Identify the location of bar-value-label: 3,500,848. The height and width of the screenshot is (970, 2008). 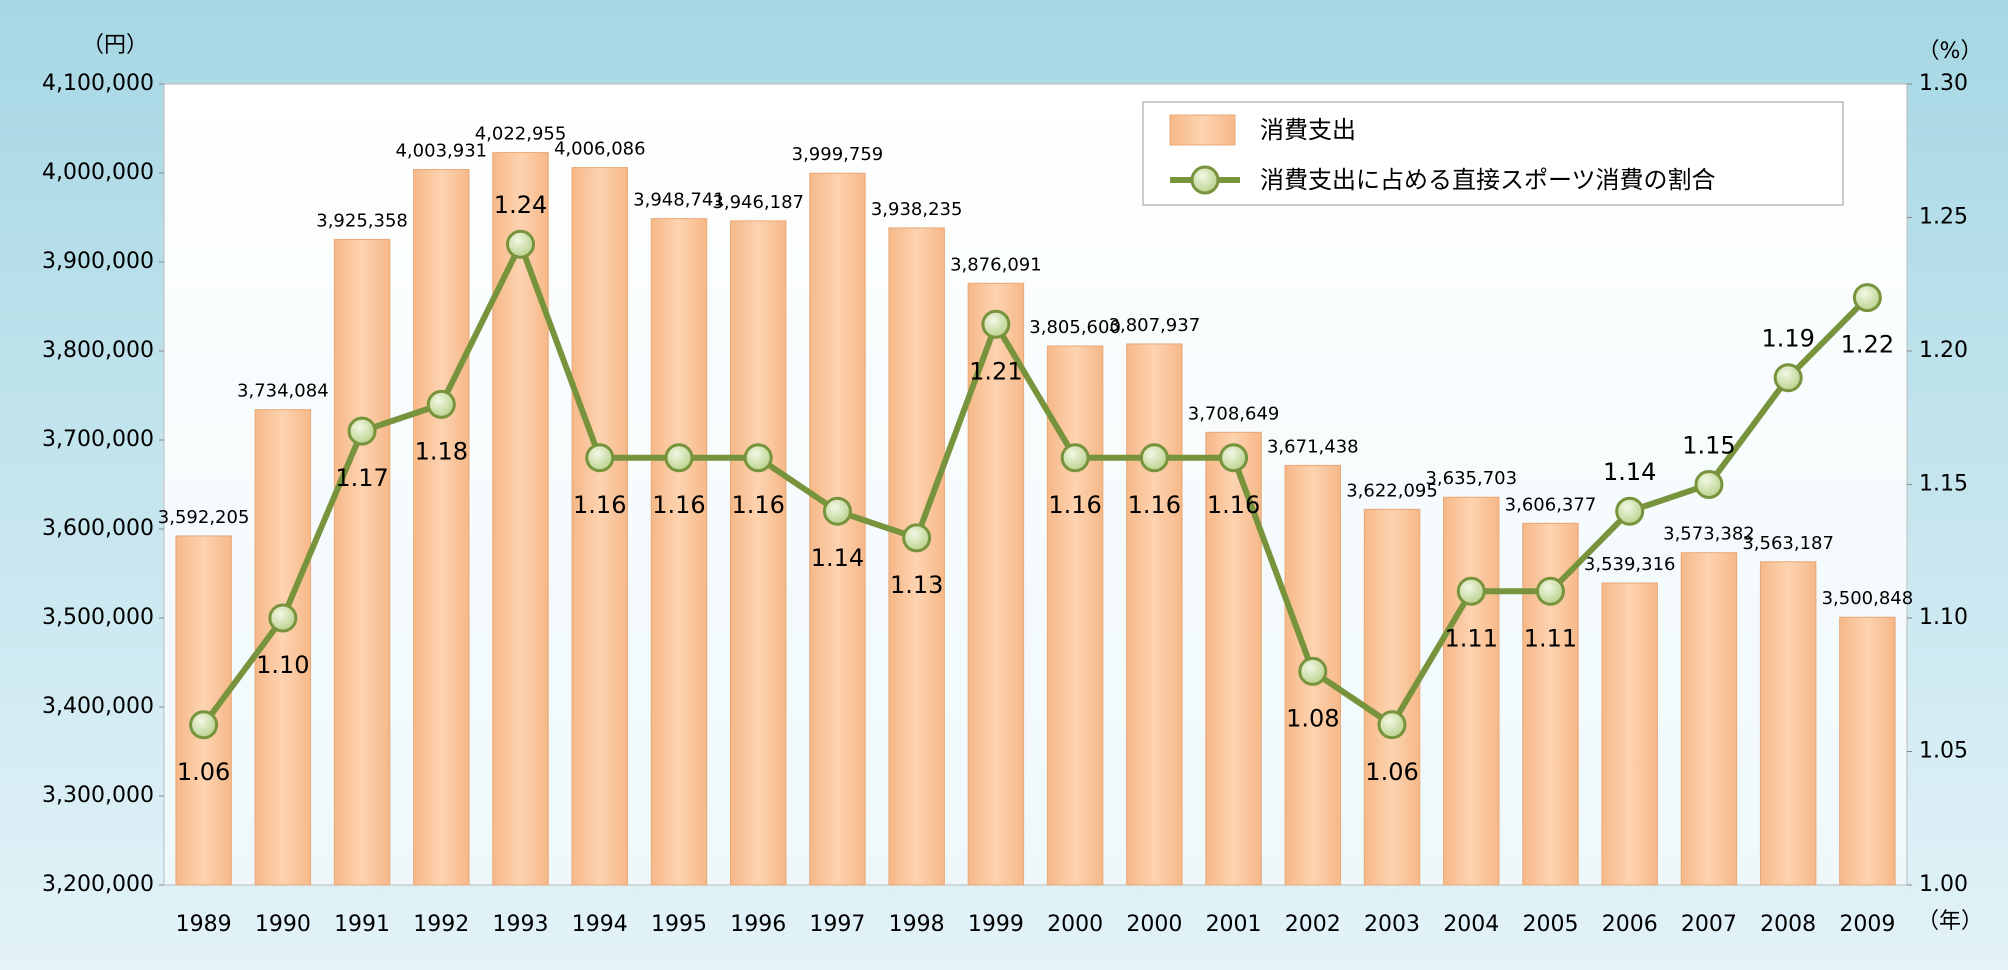
(1868, 598).